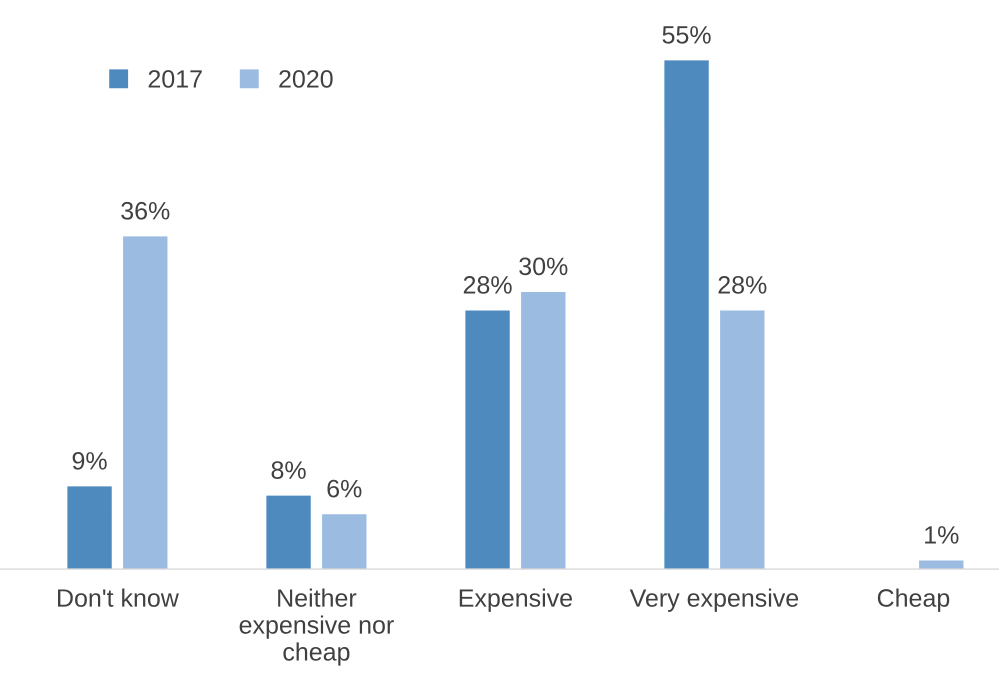 The height and width of the screenshot is (694, 999). I want to click on x-tick-label: Neither expensive nor cheap, so click(317, 627).